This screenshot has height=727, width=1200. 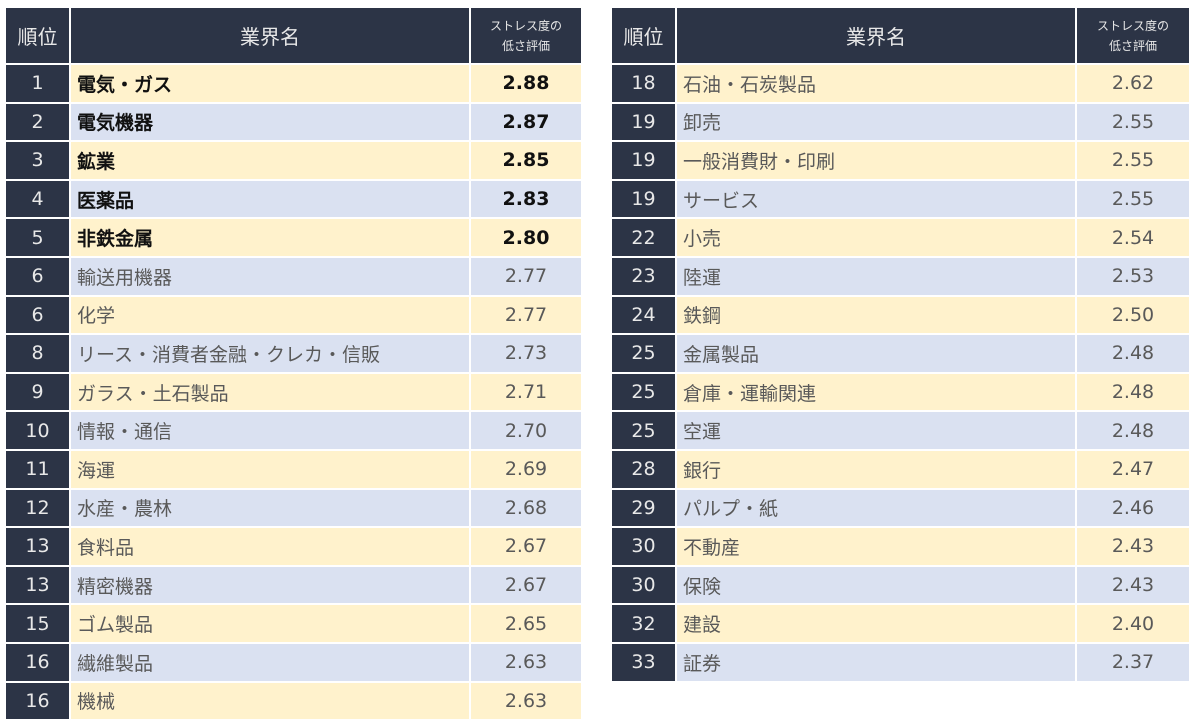 I want to click on table-row: 32 建設 2.40, so click(x=900, y=623).